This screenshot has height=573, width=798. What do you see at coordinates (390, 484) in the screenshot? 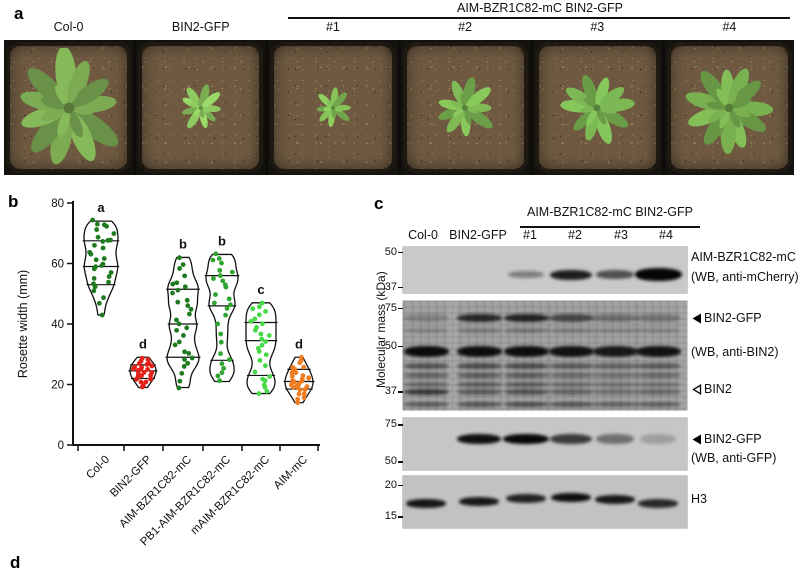
I see `molecular-mass-marker: 20` at bounding box center [390, 484].